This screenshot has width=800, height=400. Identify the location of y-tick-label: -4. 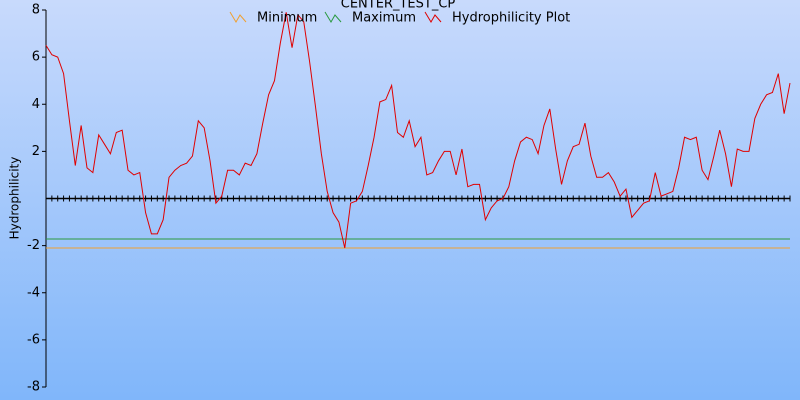
(33, 292).